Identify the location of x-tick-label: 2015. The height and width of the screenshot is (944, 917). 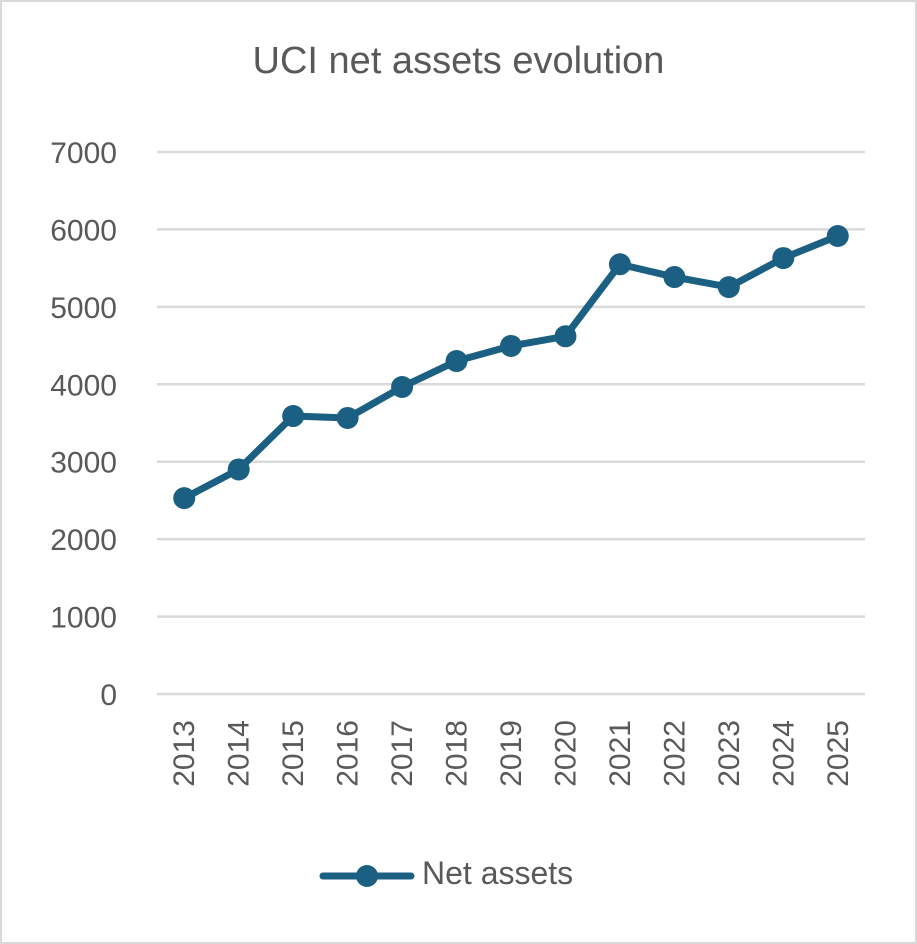
(293, 753).